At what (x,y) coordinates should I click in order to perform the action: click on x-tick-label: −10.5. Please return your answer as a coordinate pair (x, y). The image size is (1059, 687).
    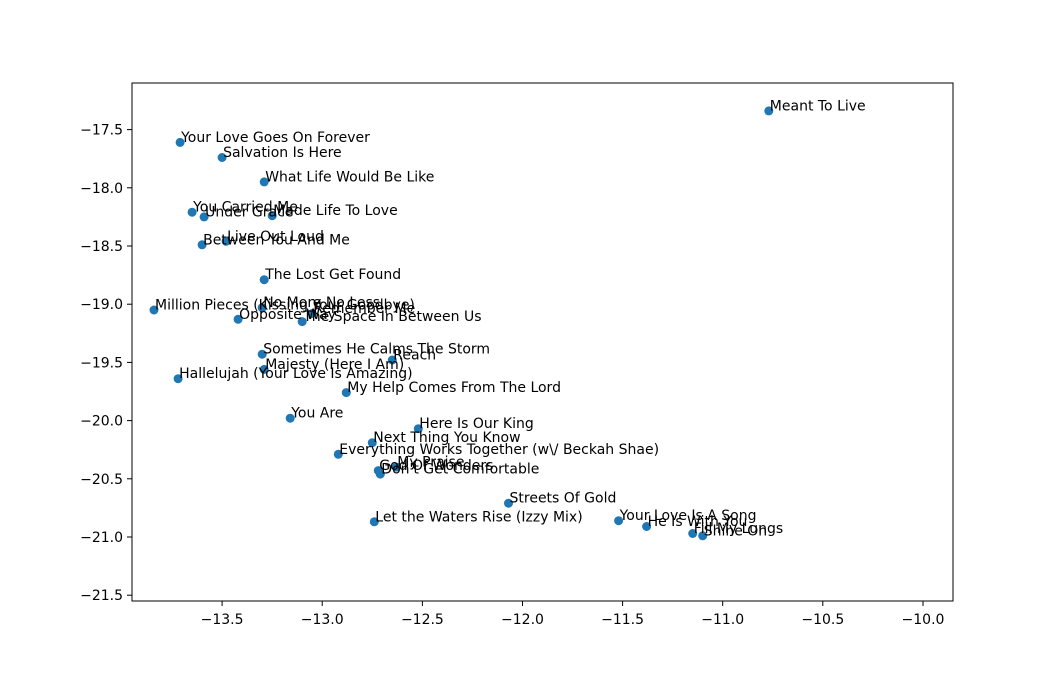
    Looking at the image, I should click on (822, 620).